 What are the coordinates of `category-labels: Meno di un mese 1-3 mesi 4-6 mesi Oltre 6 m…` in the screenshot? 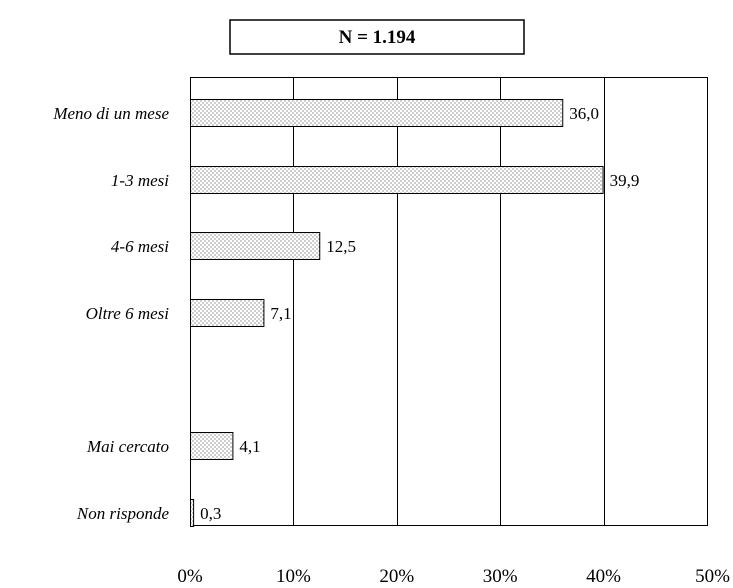 It's located at (110, 313).